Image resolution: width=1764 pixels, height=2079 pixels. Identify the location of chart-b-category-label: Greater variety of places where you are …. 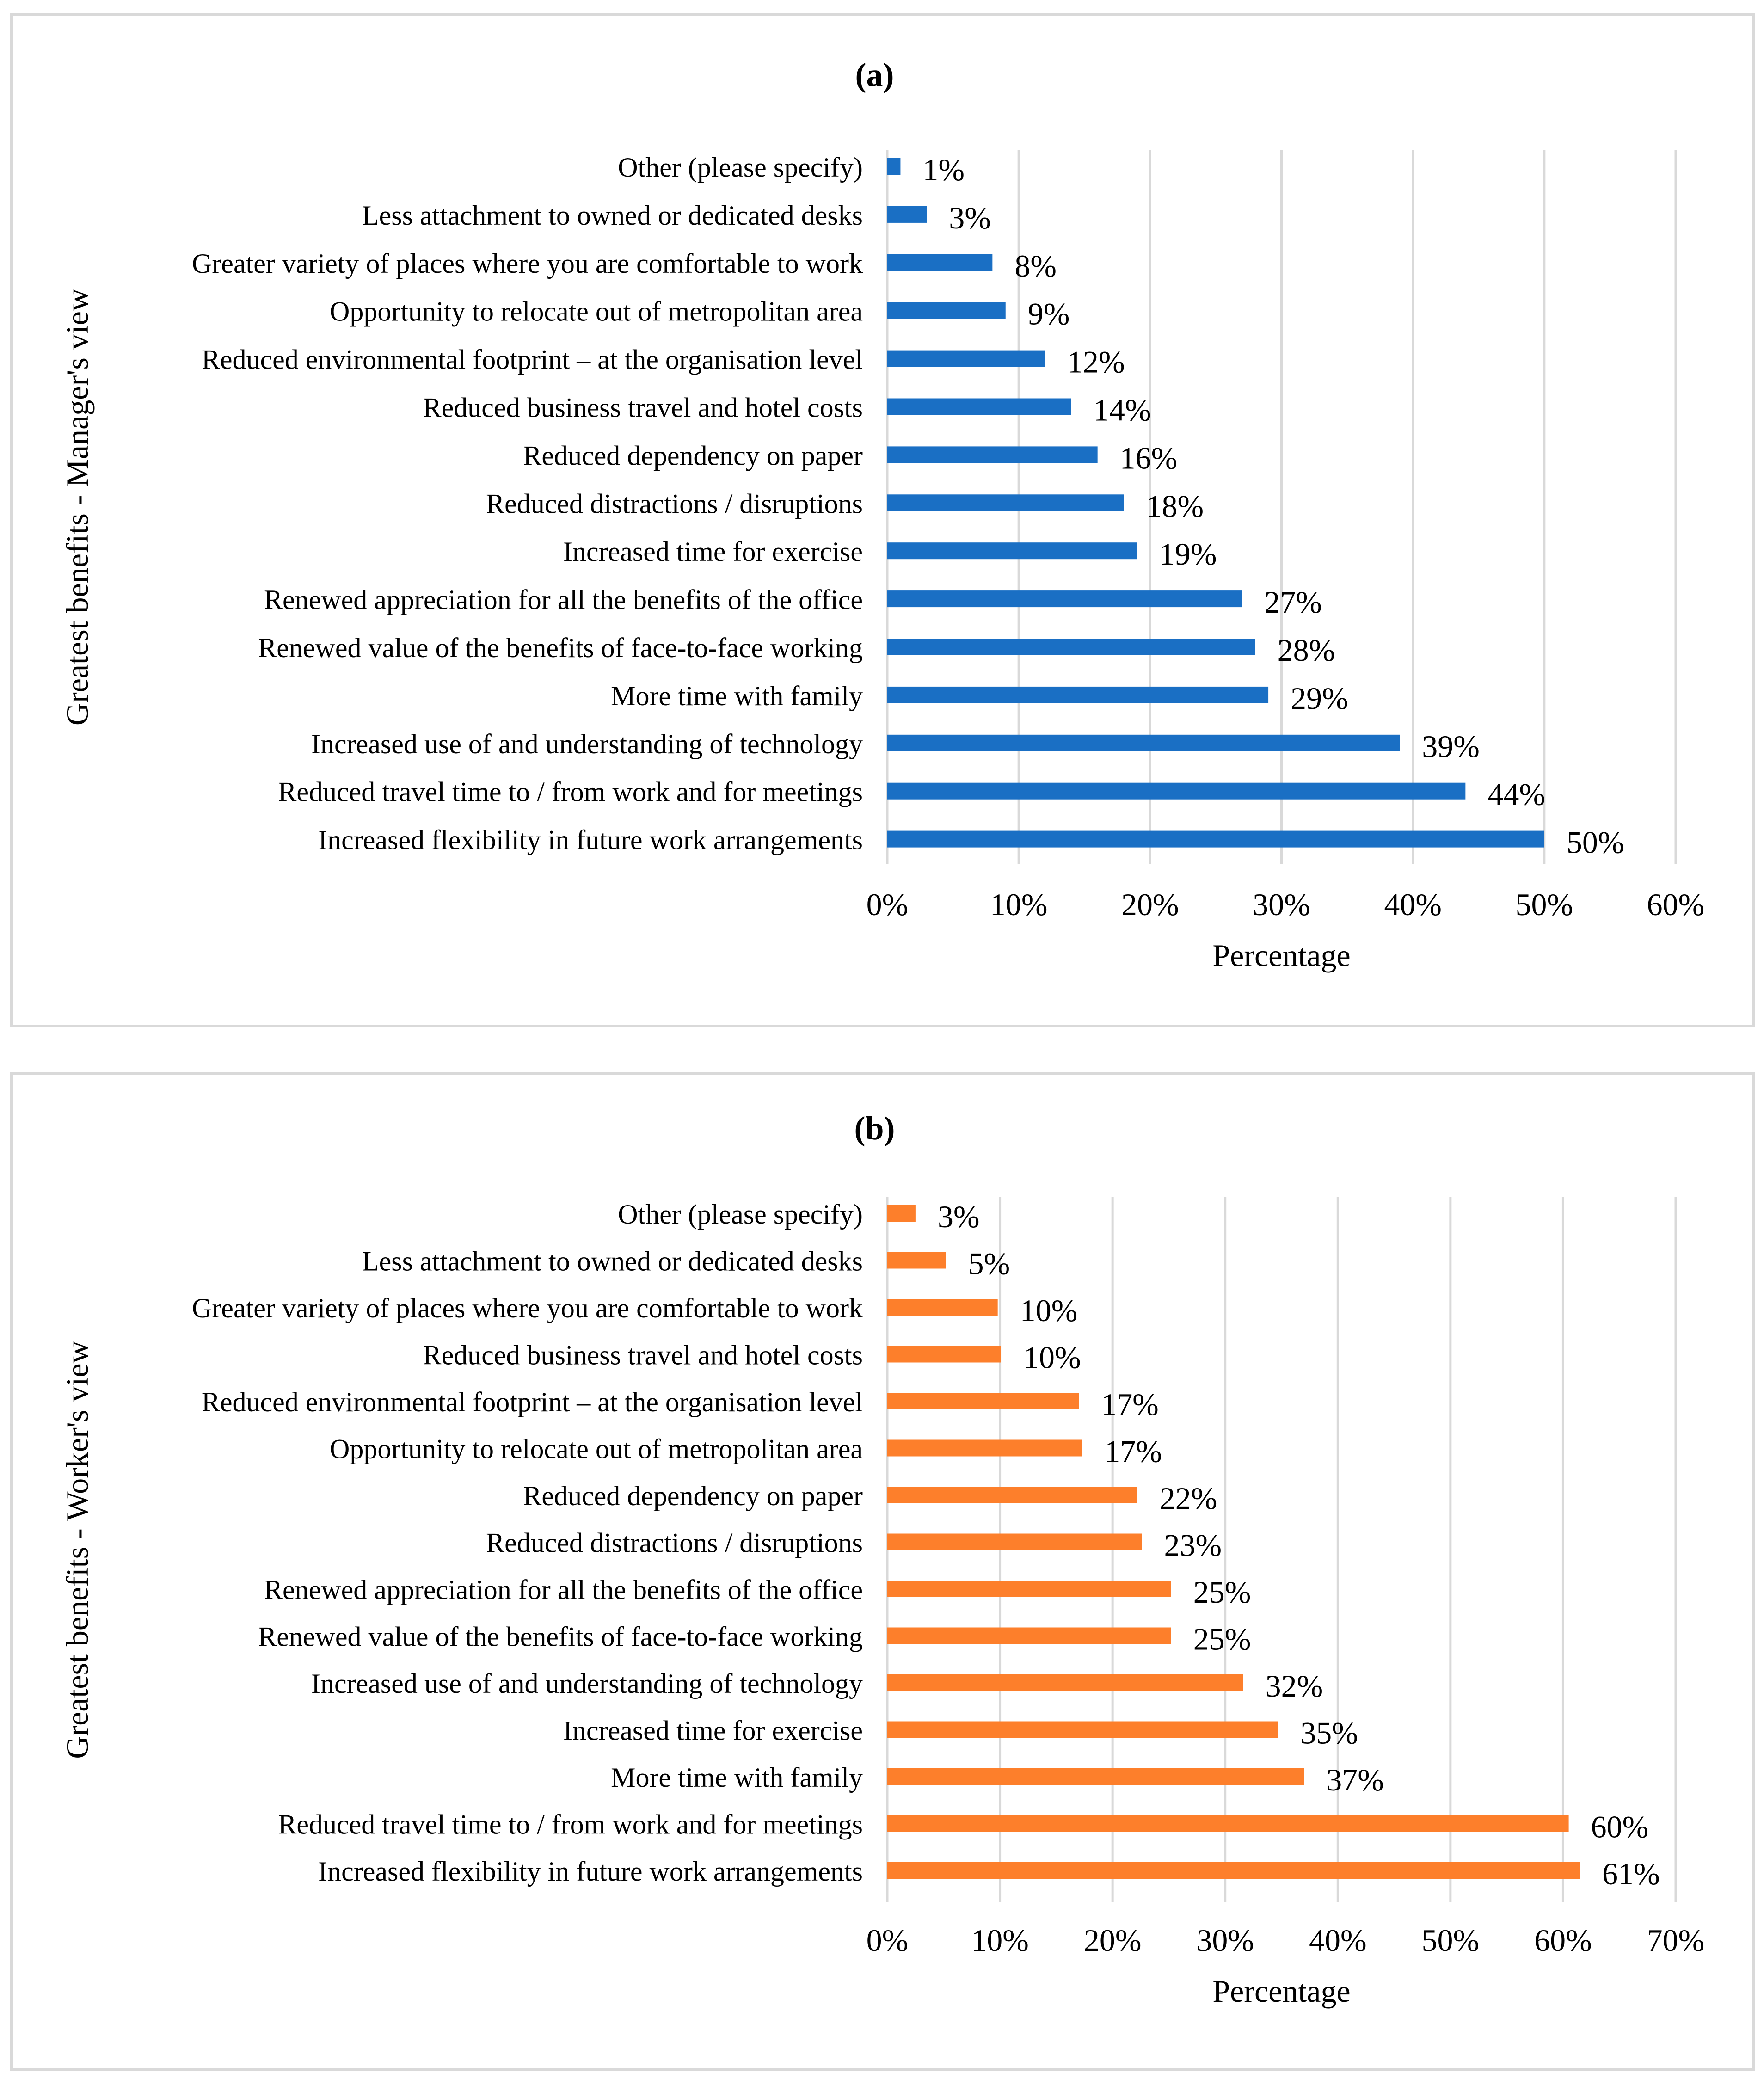
(527, 1308).